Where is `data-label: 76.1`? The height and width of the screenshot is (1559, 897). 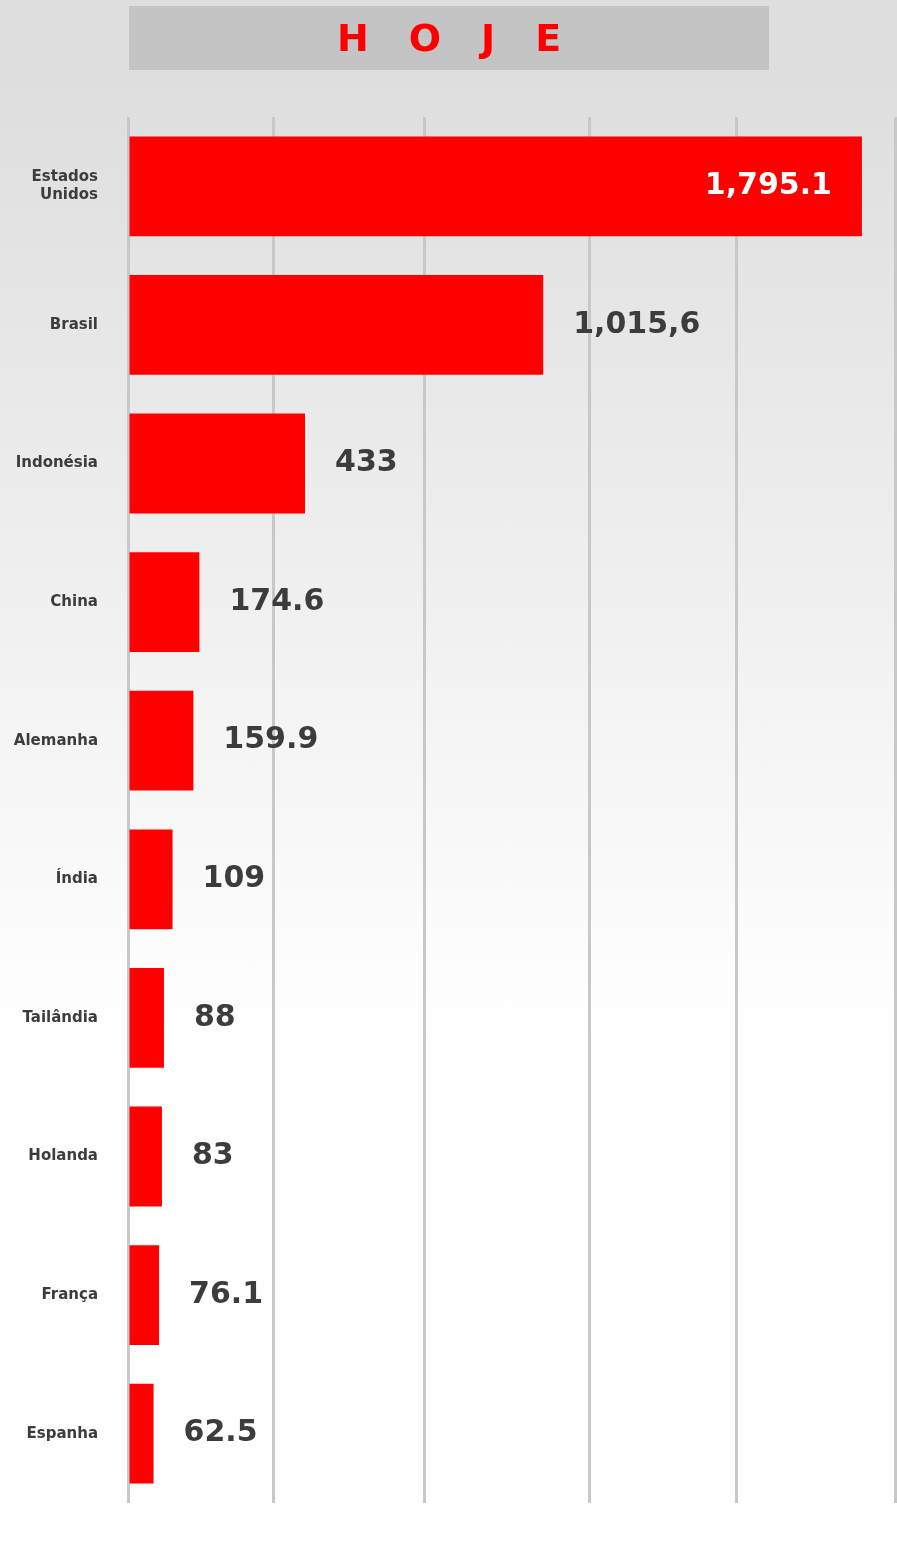
data-label: 76.1 is located at coordinates (226, 1292).